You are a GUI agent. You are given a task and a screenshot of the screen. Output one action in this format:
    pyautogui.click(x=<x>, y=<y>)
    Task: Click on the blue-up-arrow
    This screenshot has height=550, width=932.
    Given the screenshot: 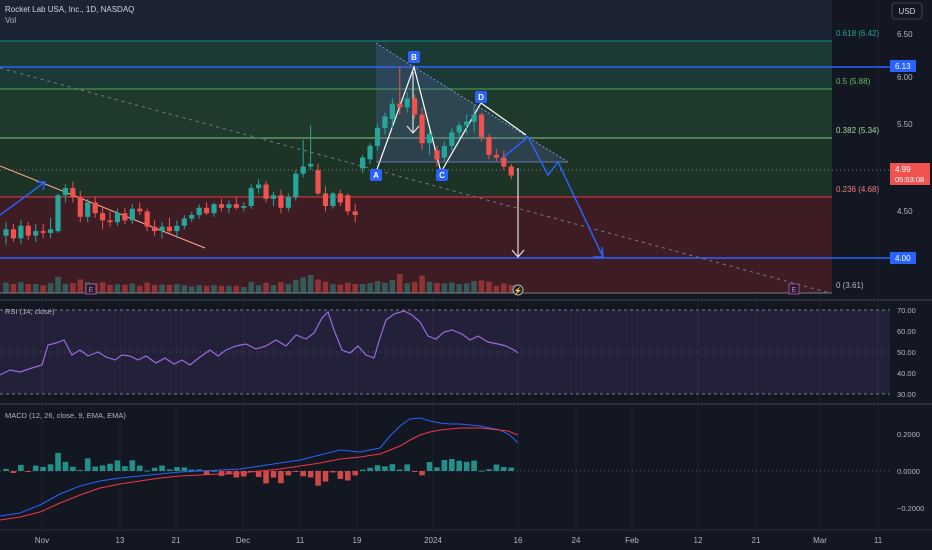 What is the action you would take?
    pyautogui.click(x=23, y=198)
    